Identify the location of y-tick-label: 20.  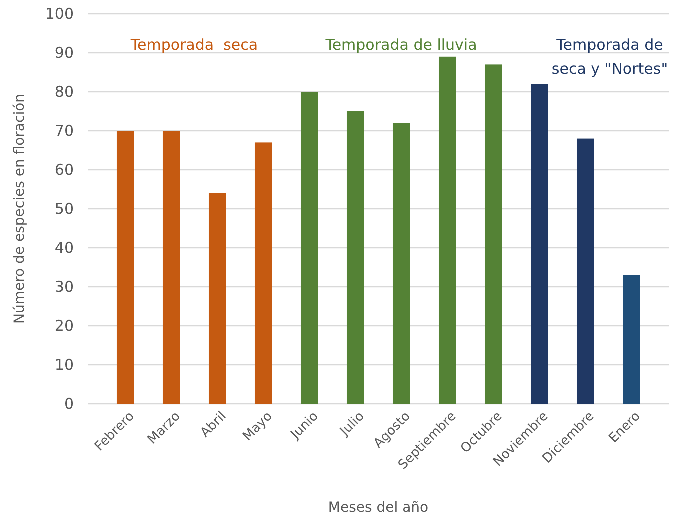
(64, 325).